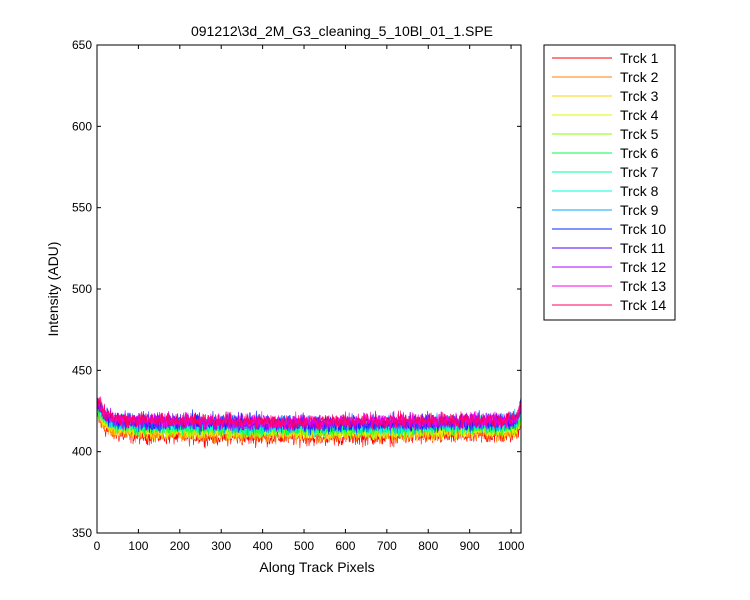 The height and width of the screenshot is (600, 750). What do you see at coordinates (82, 45) in the screenshot?
I see `y-tick-label: 650` at bounding box center [82, 45].